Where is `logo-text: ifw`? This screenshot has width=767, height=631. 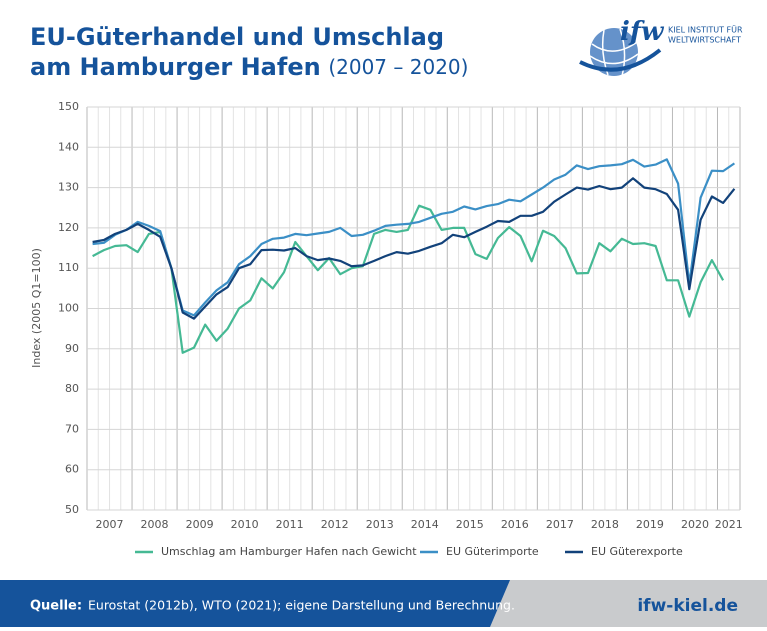 logo-text: ifw is located at coordinates (642, 32).